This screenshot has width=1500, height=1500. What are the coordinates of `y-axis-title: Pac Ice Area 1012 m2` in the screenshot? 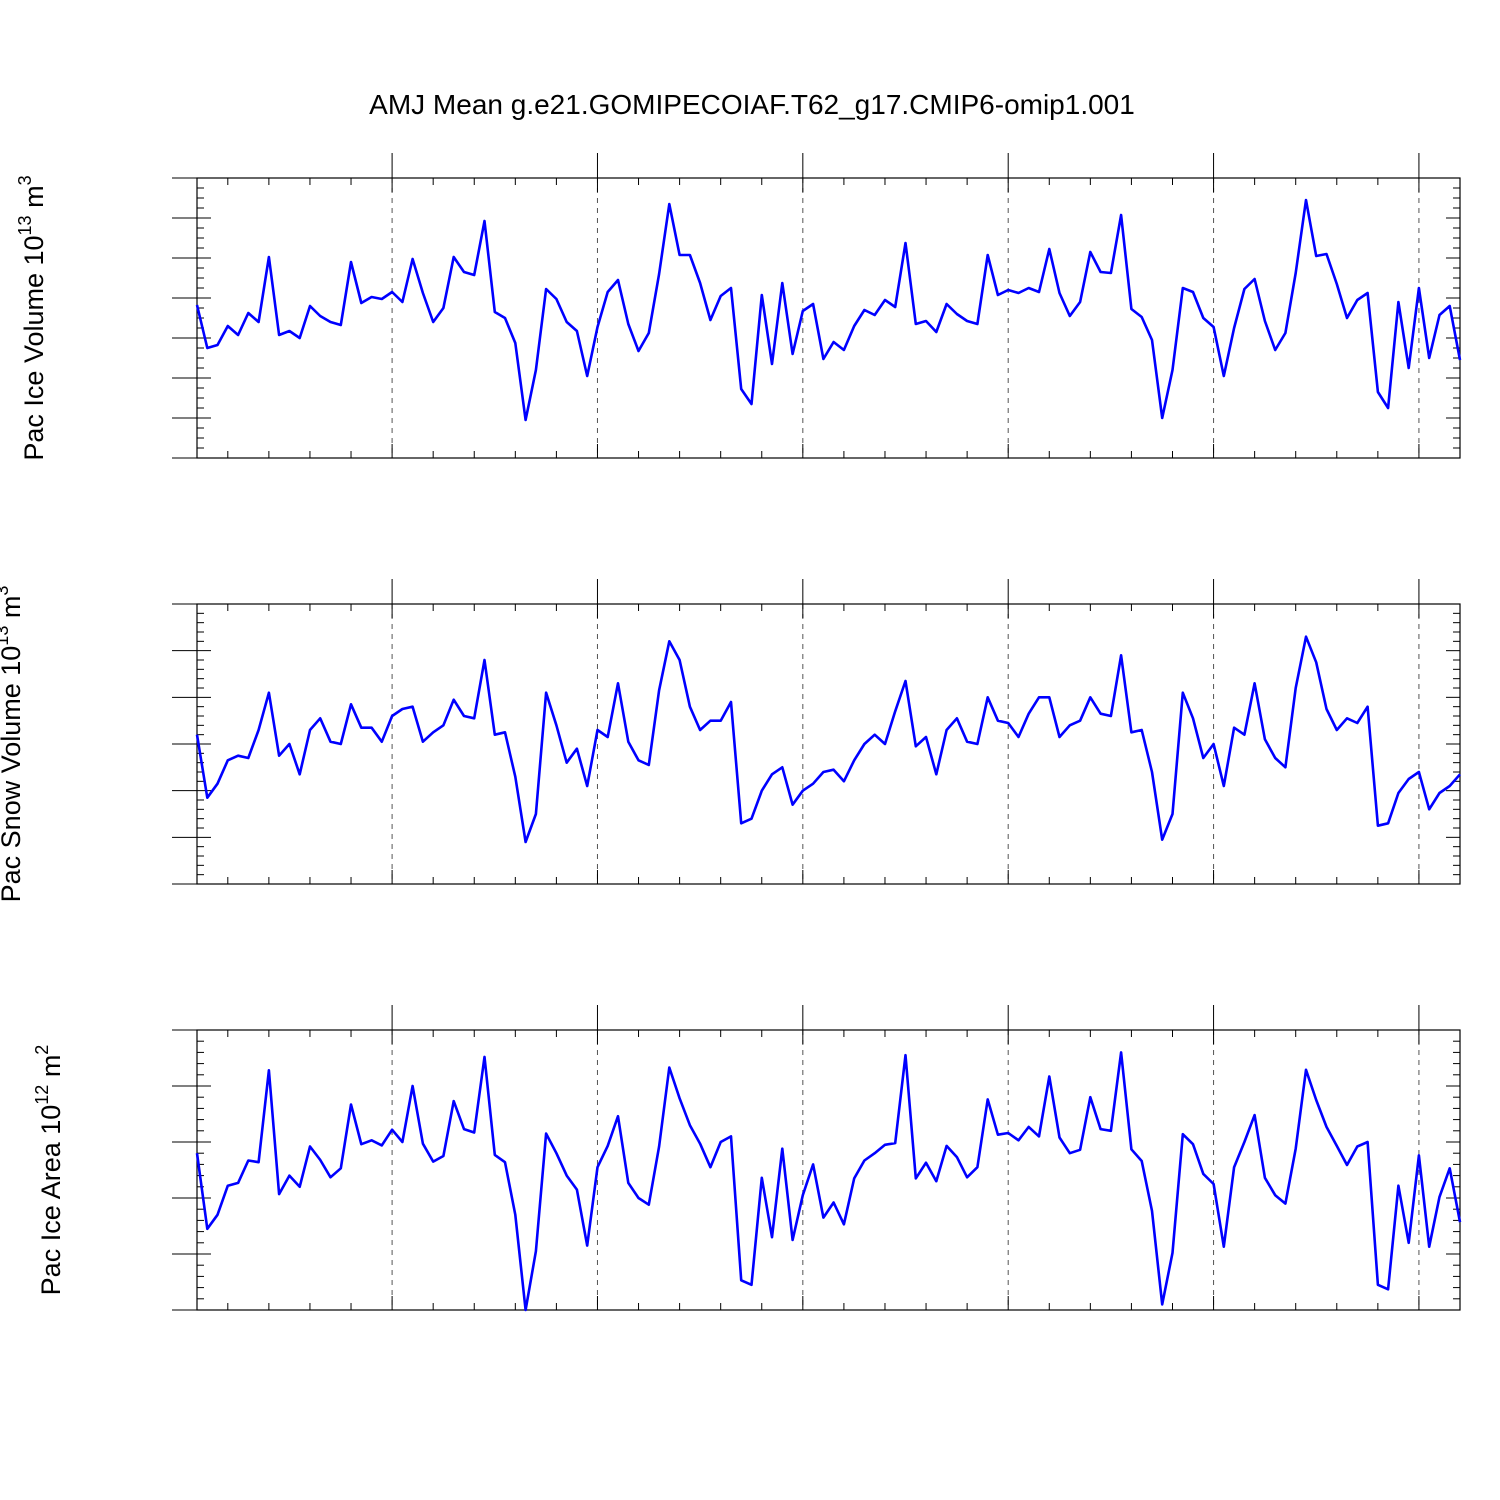 It's located at (49, 1170).